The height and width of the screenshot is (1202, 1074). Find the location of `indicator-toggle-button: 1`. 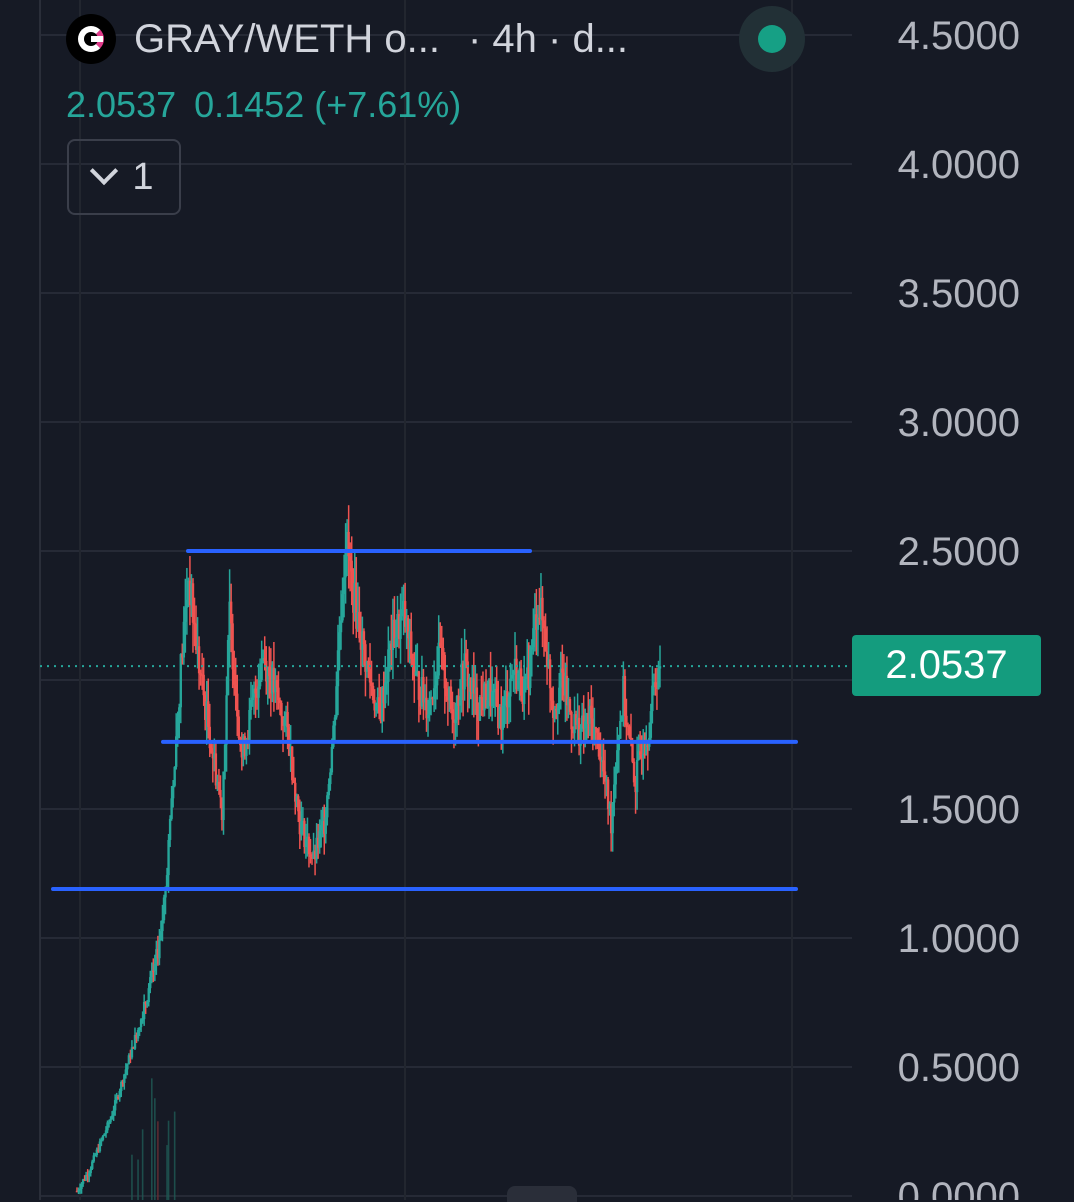

indicator-toggle-button: 1 is located at coordinates (124, 177).